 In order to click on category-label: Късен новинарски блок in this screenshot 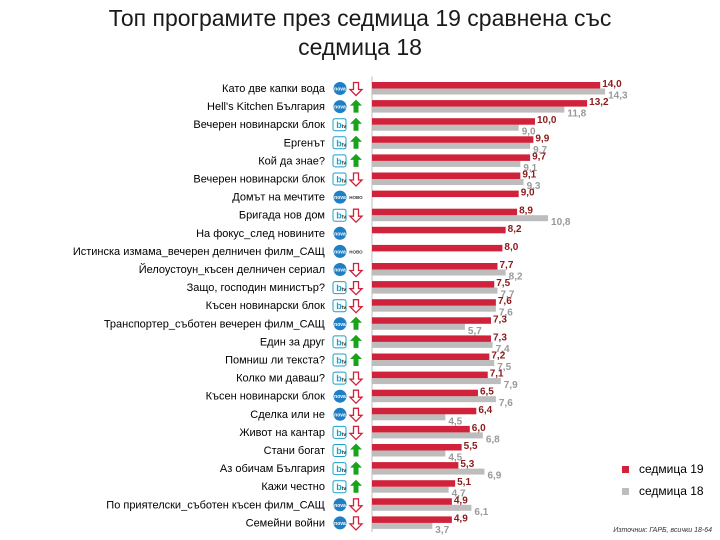, I will do `click(266, 306)`.